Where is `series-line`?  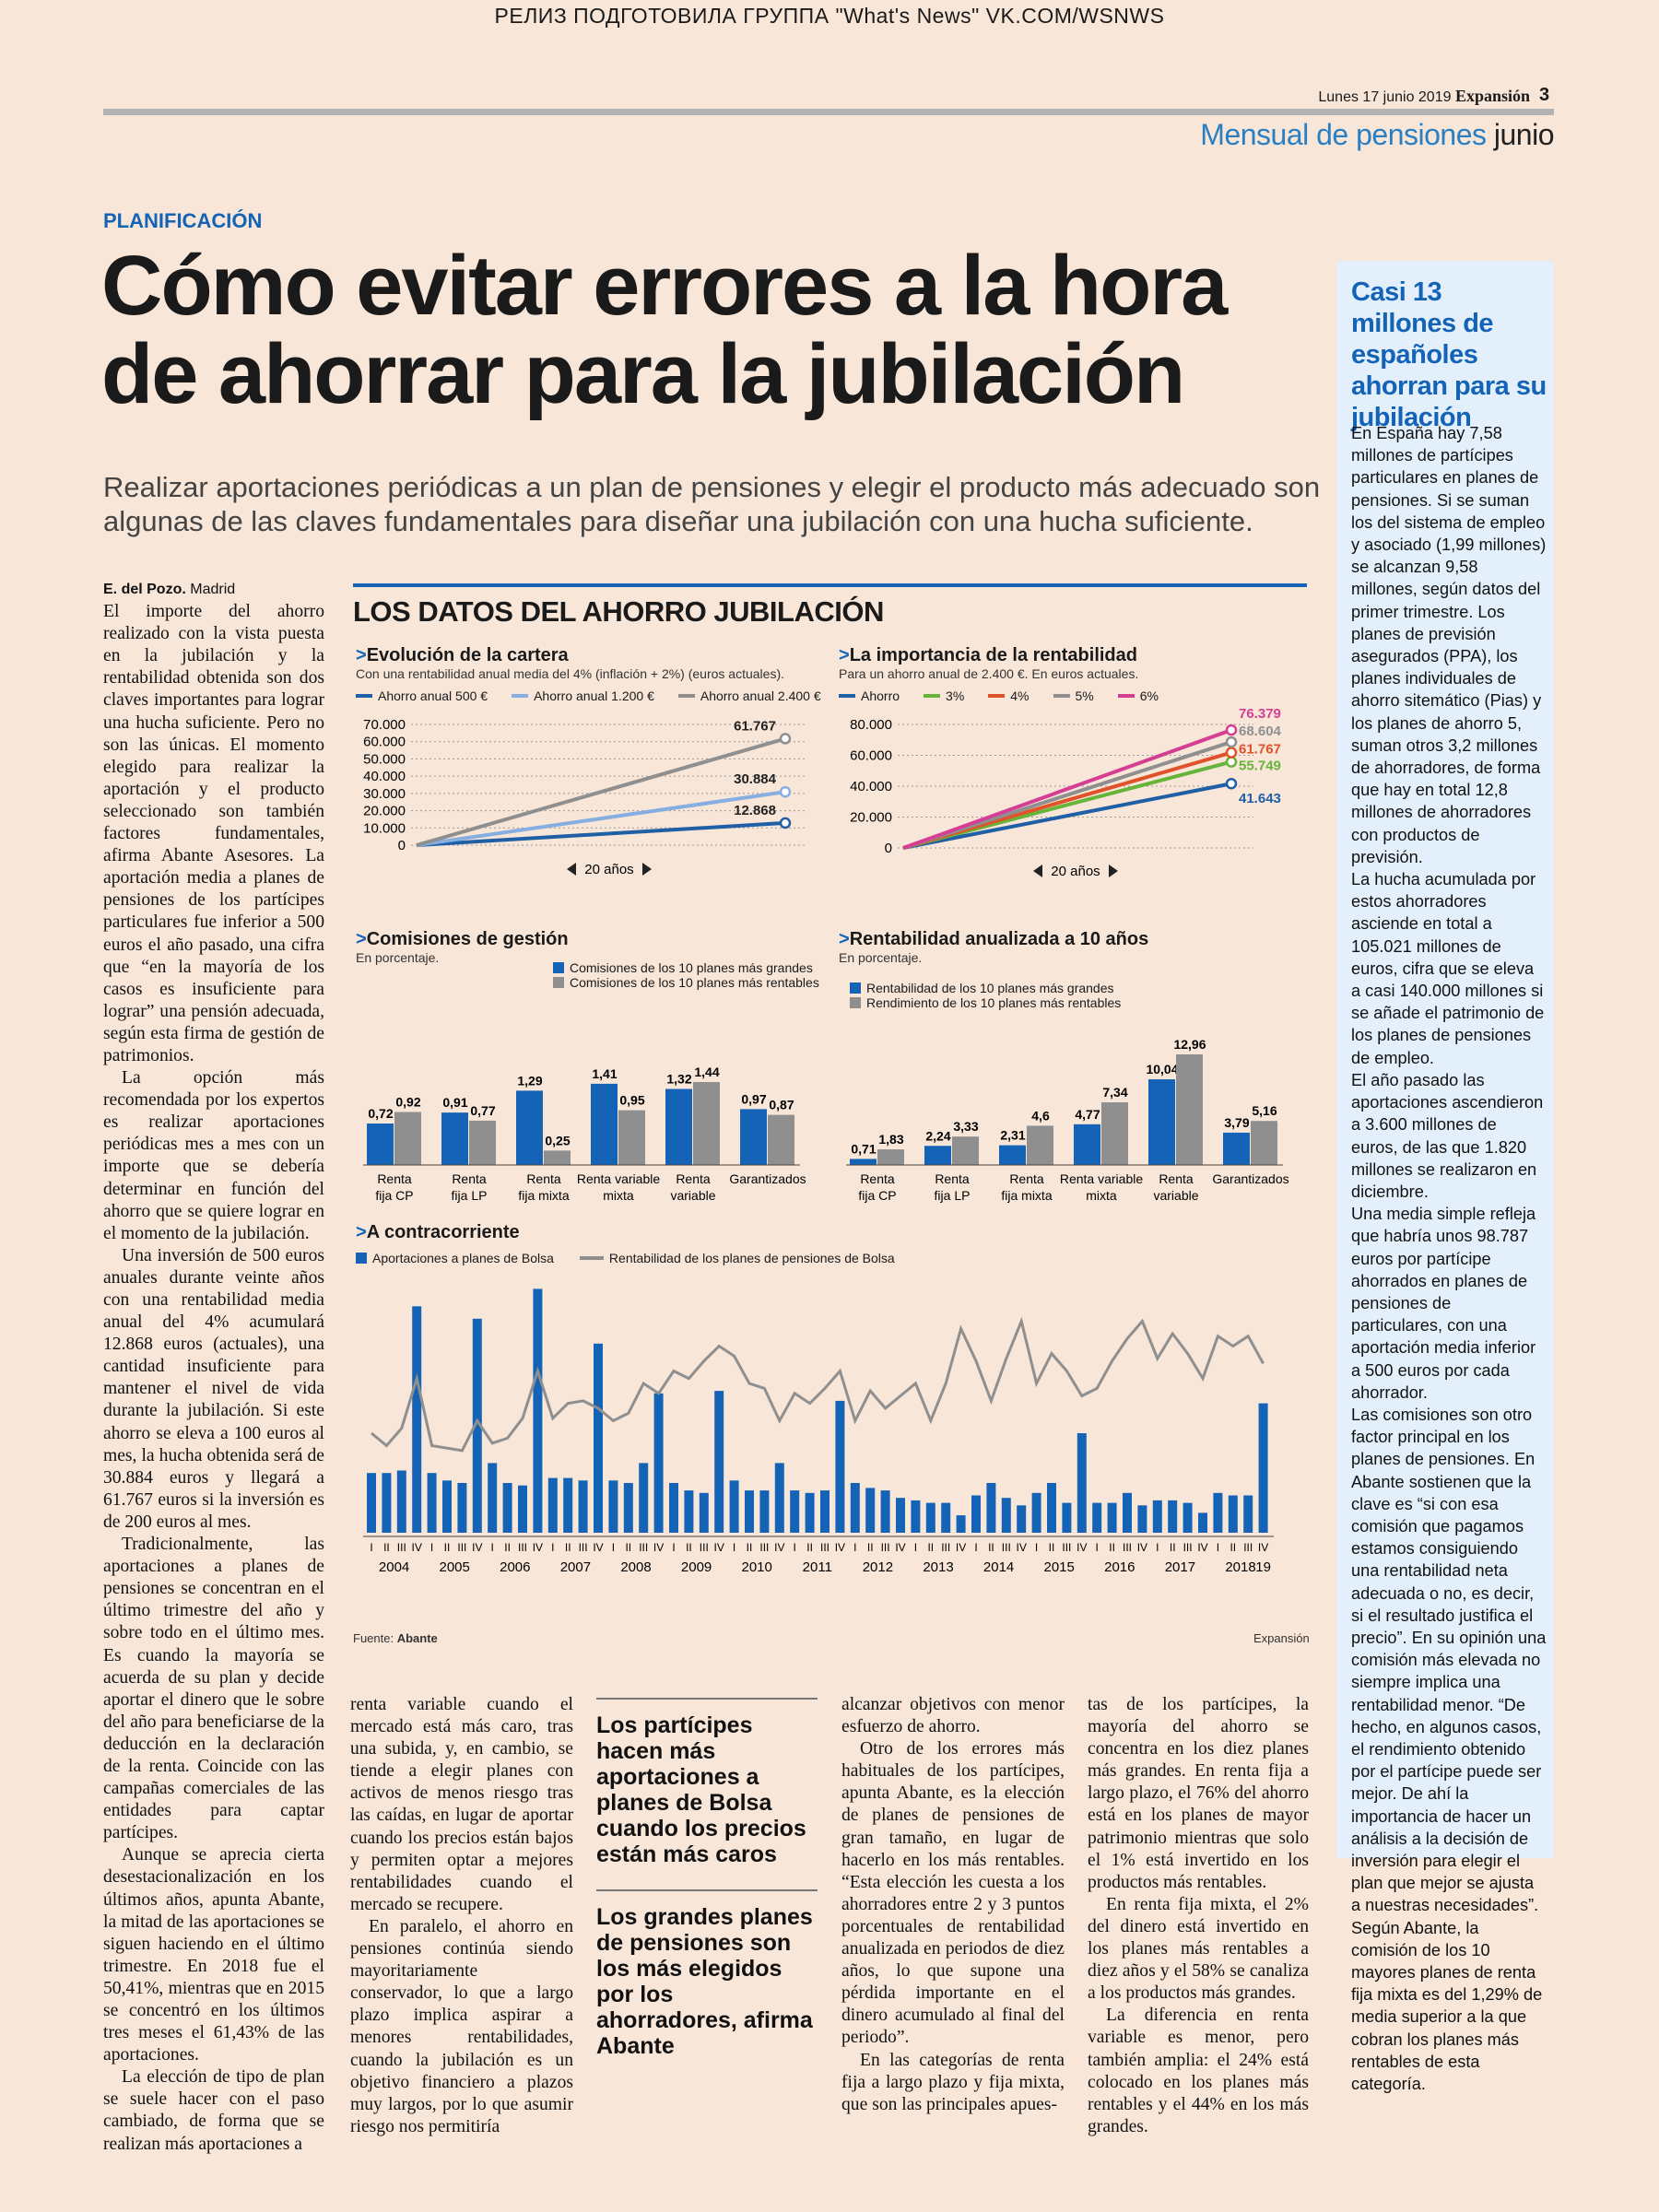
series-line is located at coordinates (1067, 816).